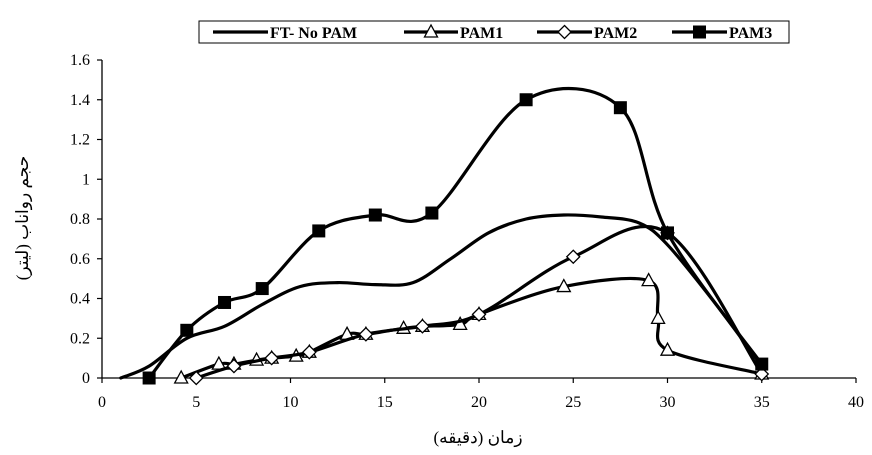 The width and height of the screenshot is (872, 455). I want to click on y-tick-label: 1.6, so click(80, 60).